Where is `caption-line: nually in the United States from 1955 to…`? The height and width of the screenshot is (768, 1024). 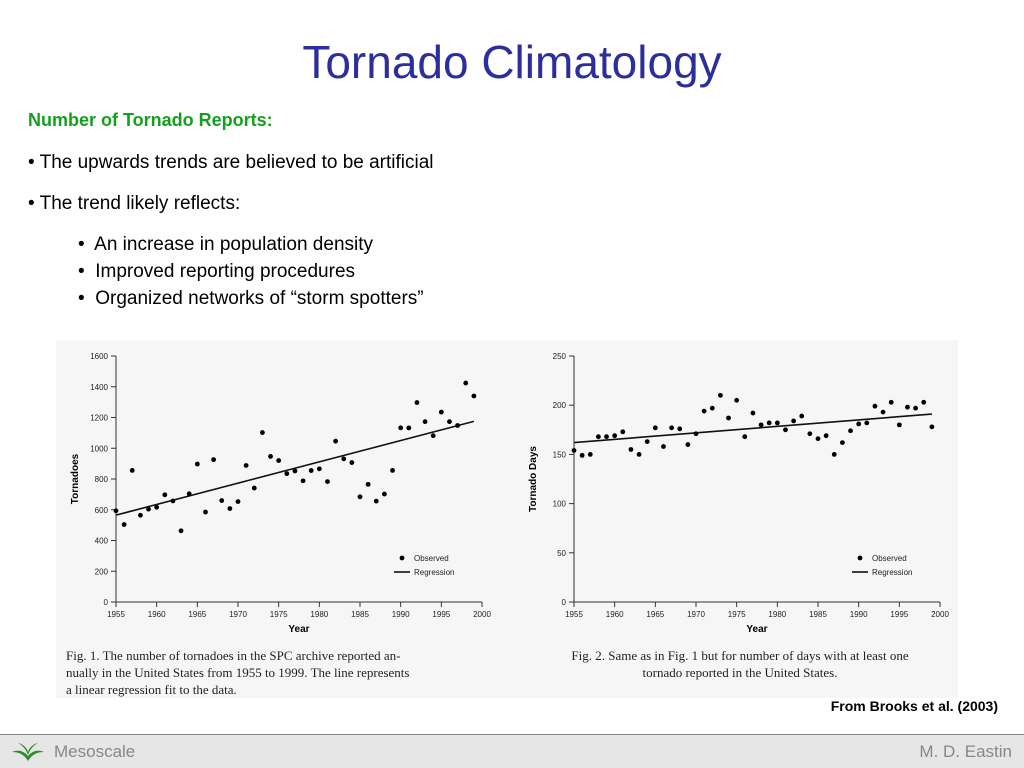 caption-line: nually in the United States from 1955 to… is located at coordinates (238, 672).